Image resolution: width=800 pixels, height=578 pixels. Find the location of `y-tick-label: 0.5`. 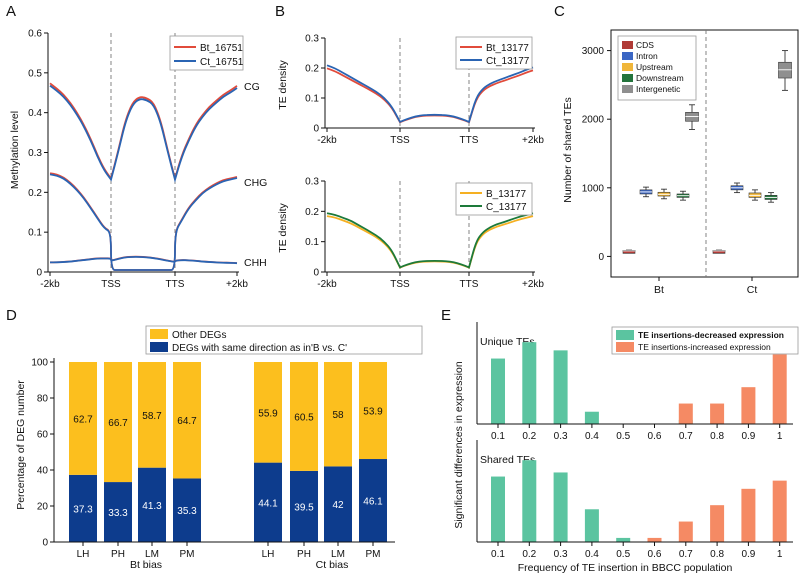

y-tick-label: 0.5 is located at coordinates (35, 73).